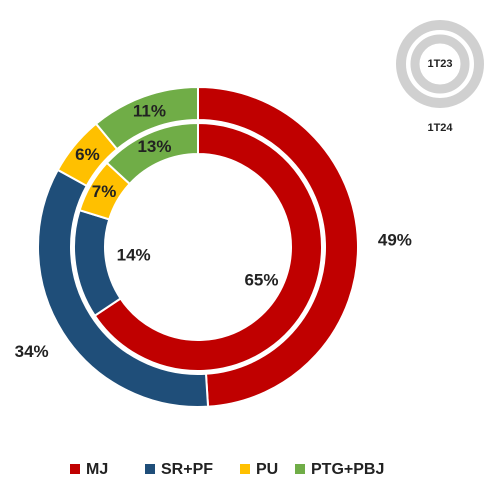 Image resolution: width=487 pixels, height=481 pixels. I want to click on data-label: 49%, so click(395, 239).